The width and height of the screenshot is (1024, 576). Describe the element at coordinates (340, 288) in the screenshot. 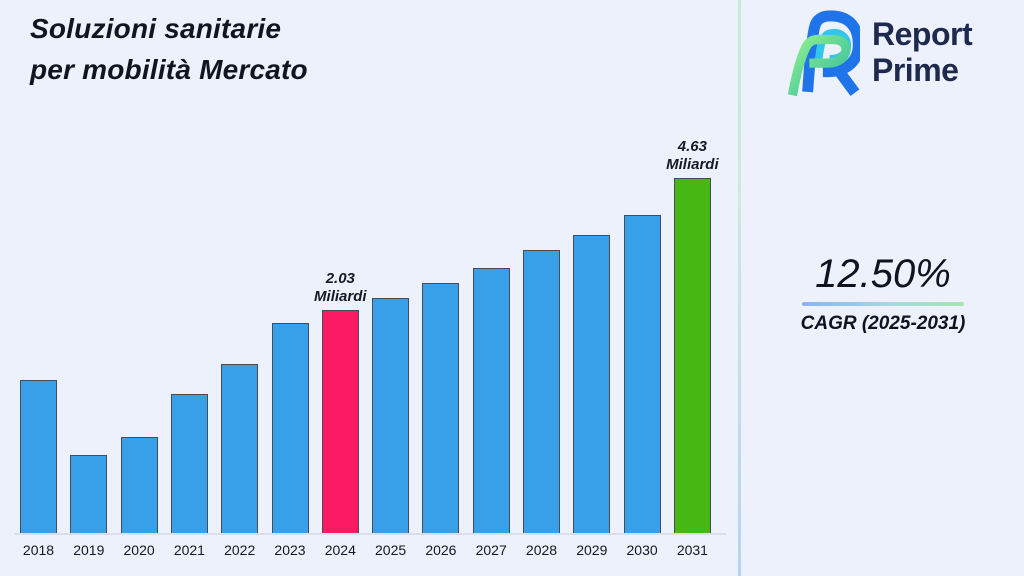

I see `bar-value-label-2024: 2.03 Miliardi` at that location.